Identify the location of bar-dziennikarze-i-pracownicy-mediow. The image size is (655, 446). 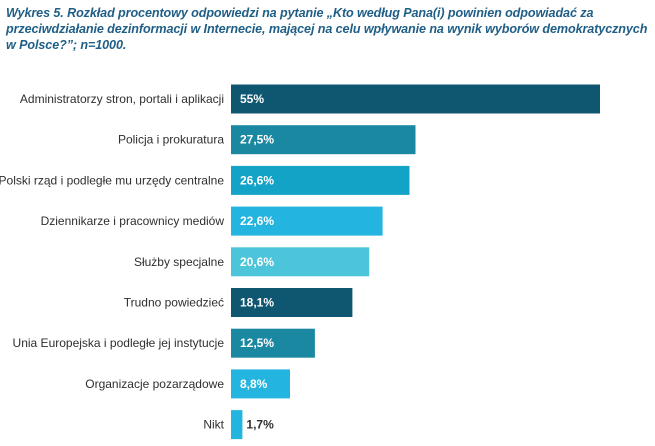
(307, 221).